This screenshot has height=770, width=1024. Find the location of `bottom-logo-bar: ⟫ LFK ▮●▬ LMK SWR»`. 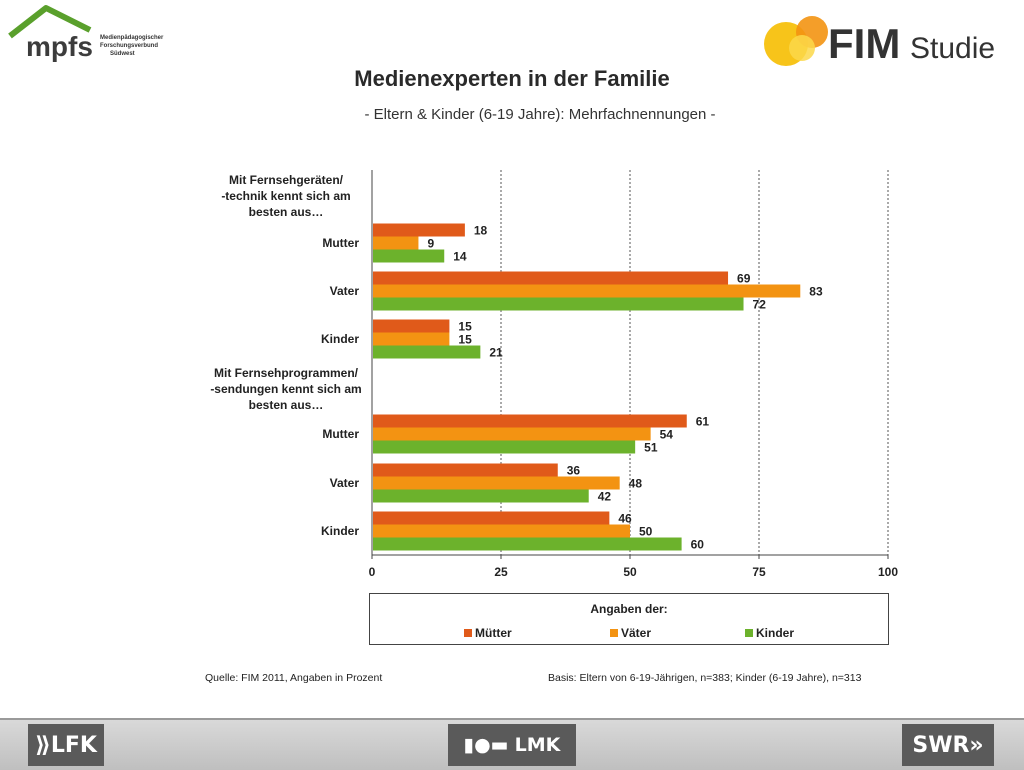

bottom-logo-bar: ⟫ LFK ▮●▬ LMK SWR» is located at coordinates (512, 744).